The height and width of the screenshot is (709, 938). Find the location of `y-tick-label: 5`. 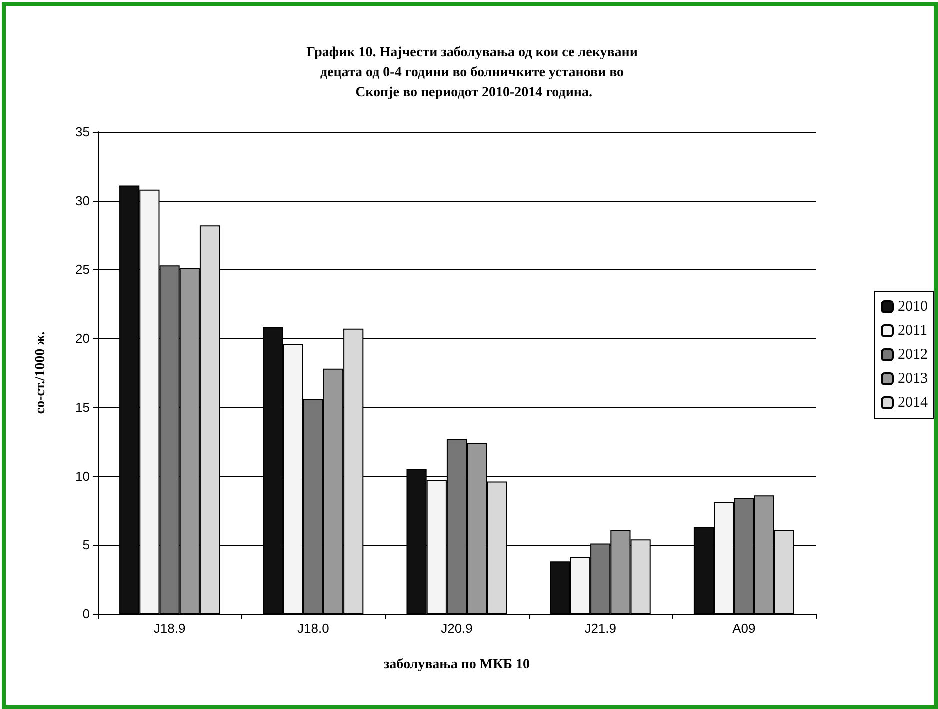

y-tick-label: 5 is located at coordinates (86, 545).